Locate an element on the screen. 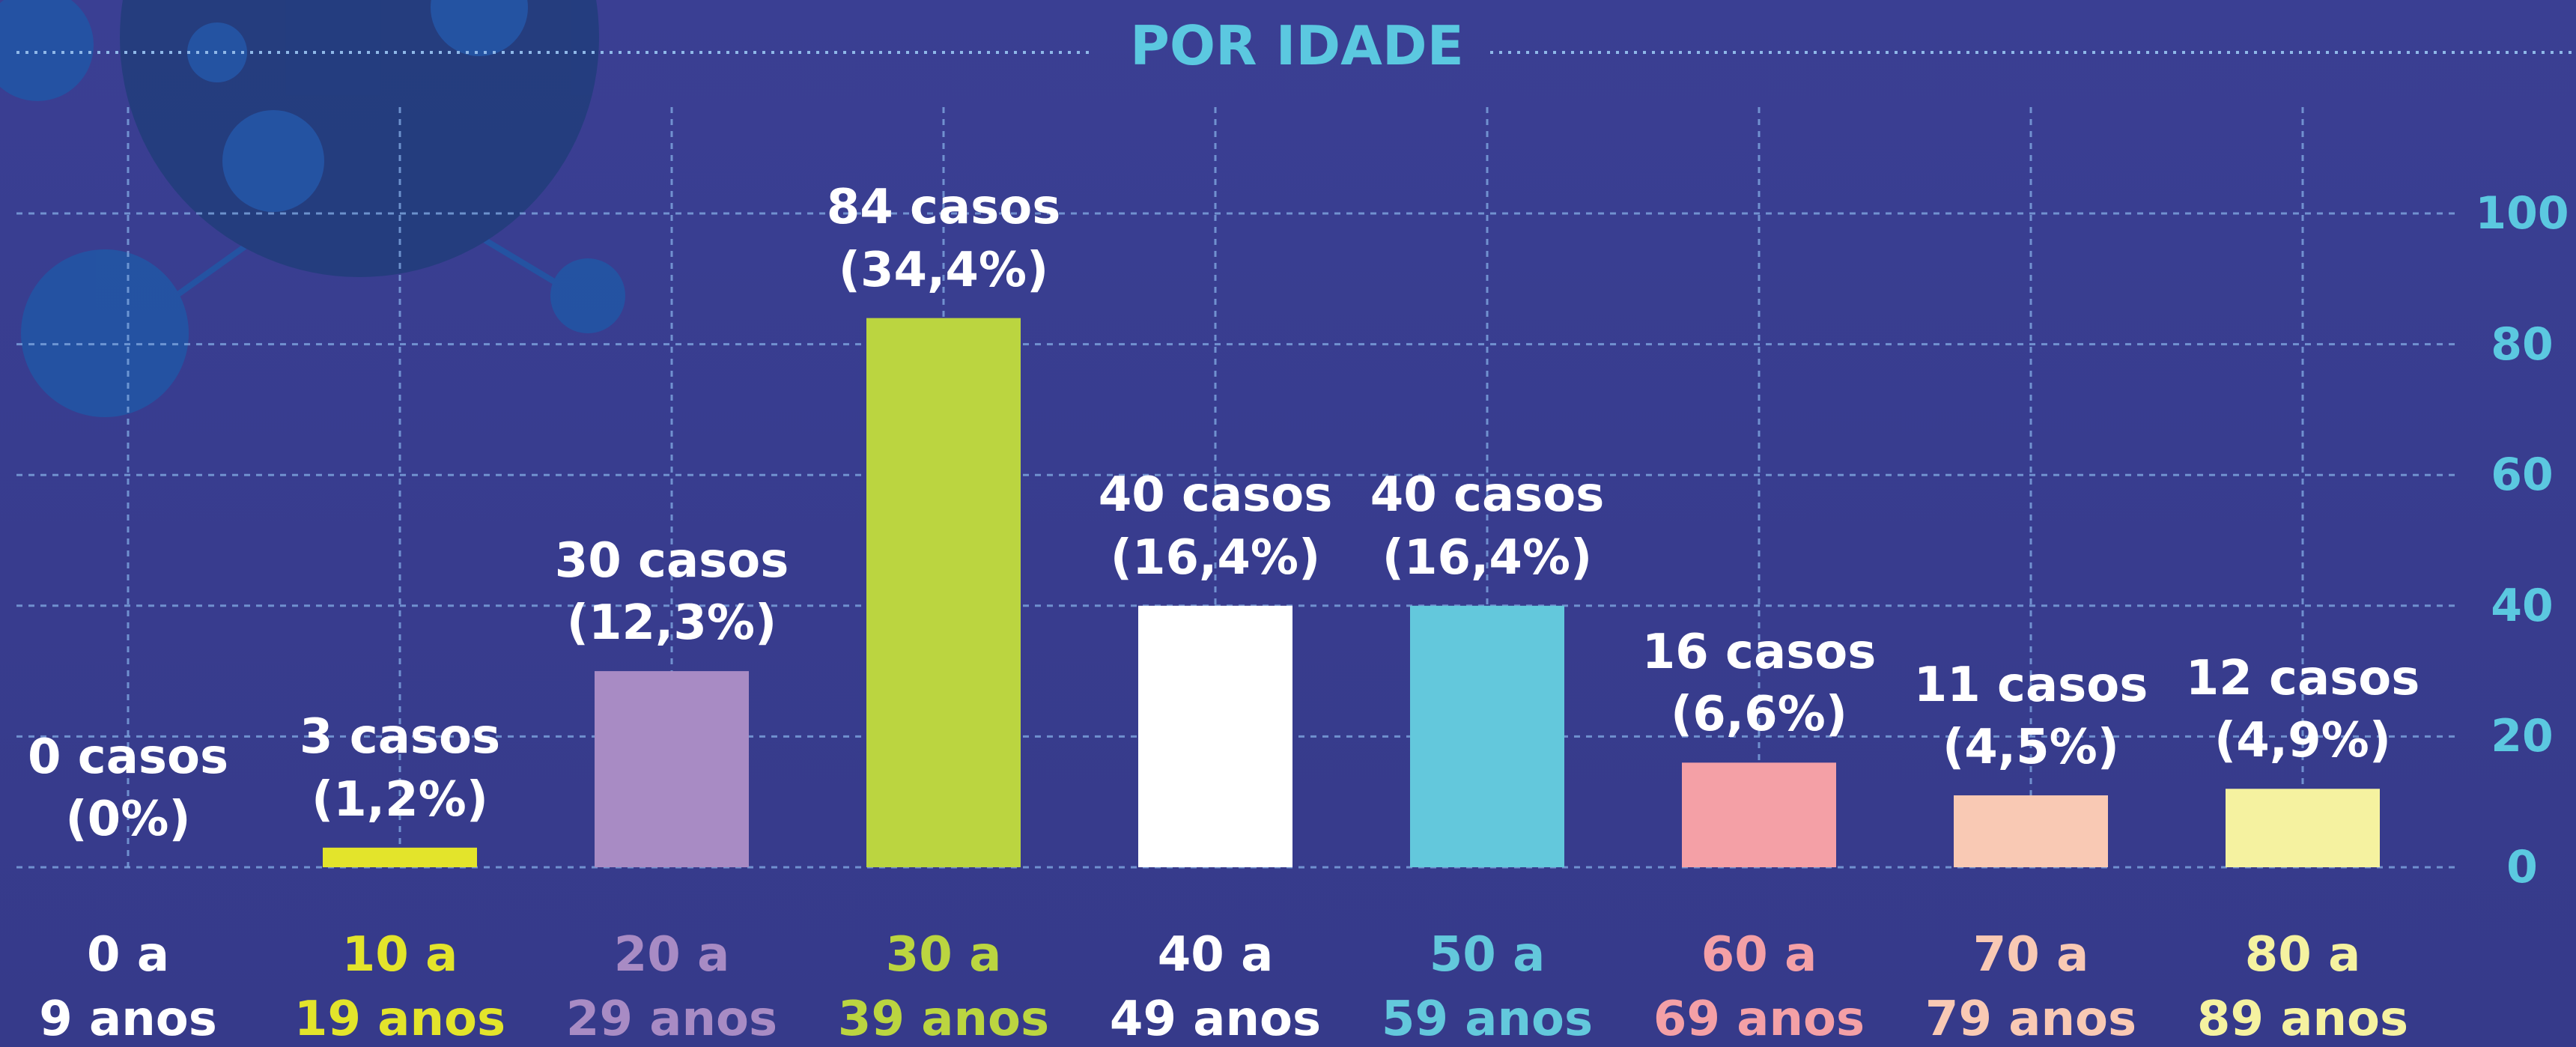  x-tick-label: 40 a 49 anos is located at coordinates (1215, 987).